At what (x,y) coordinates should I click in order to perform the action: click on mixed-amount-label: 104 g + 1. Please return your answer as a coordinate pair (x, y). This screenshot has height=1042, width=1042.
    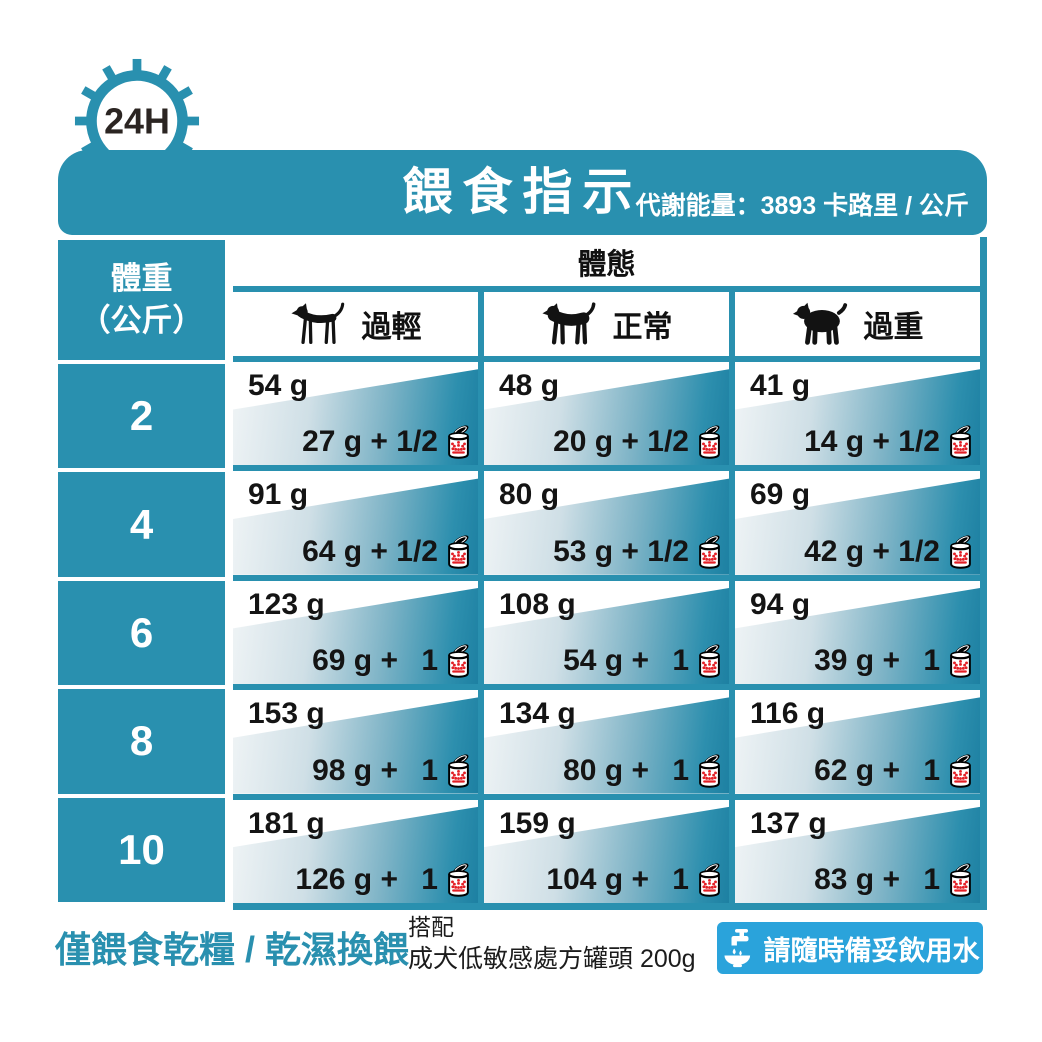
    Looking at the image, I should click on (617, 879).